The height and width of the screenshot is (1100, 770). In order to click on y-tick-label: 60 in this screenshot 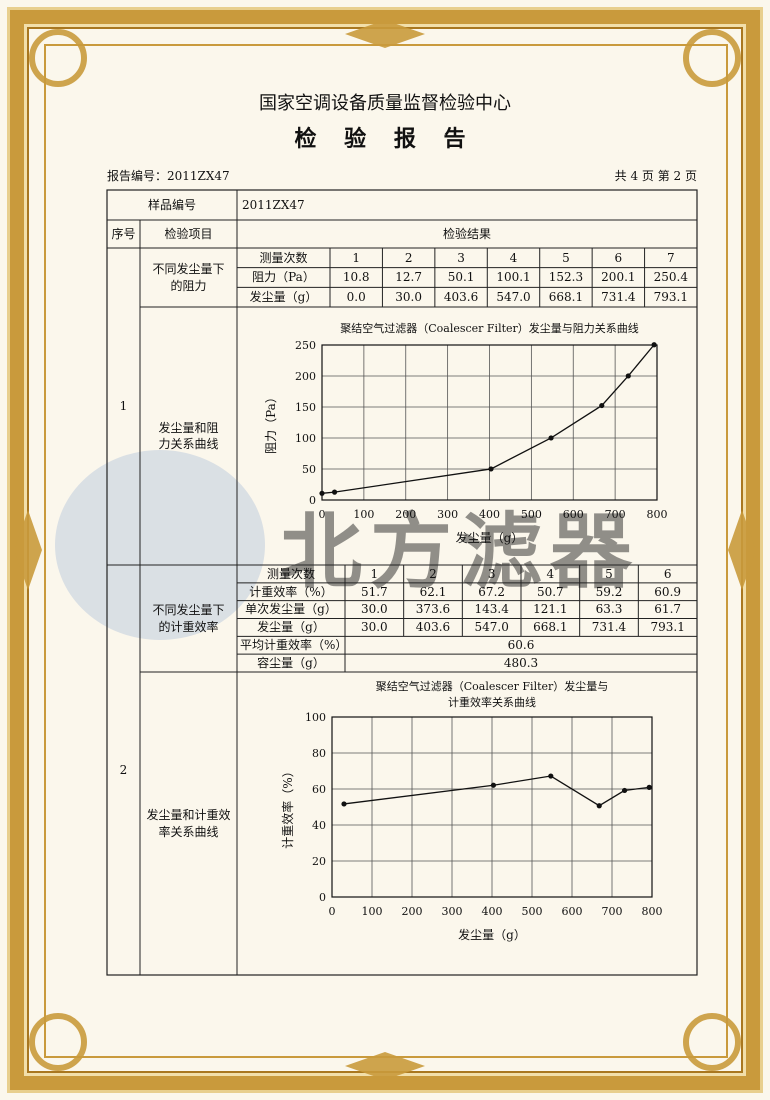, I will do `click(319, 789)`.